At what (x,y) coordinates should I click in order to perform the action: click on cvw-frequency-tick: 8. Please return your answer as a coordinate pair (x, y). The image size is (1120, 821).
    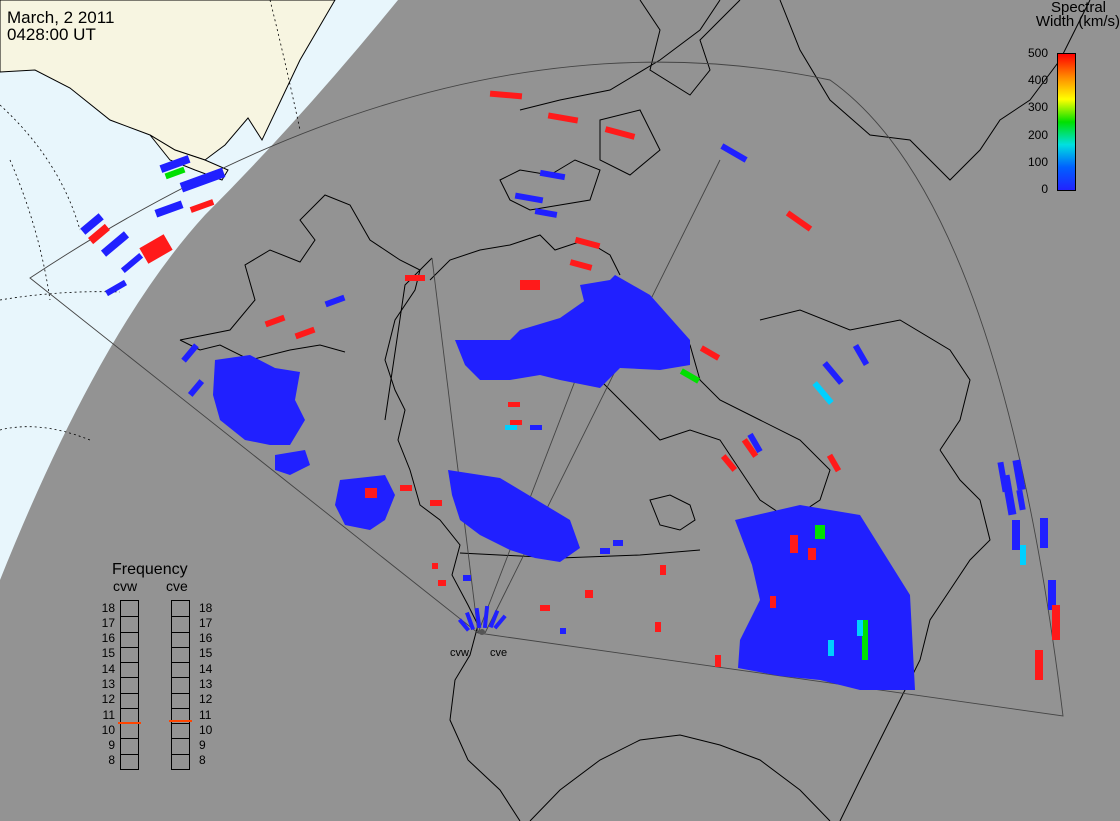
    Looking at the image, I should click on (111, 760).